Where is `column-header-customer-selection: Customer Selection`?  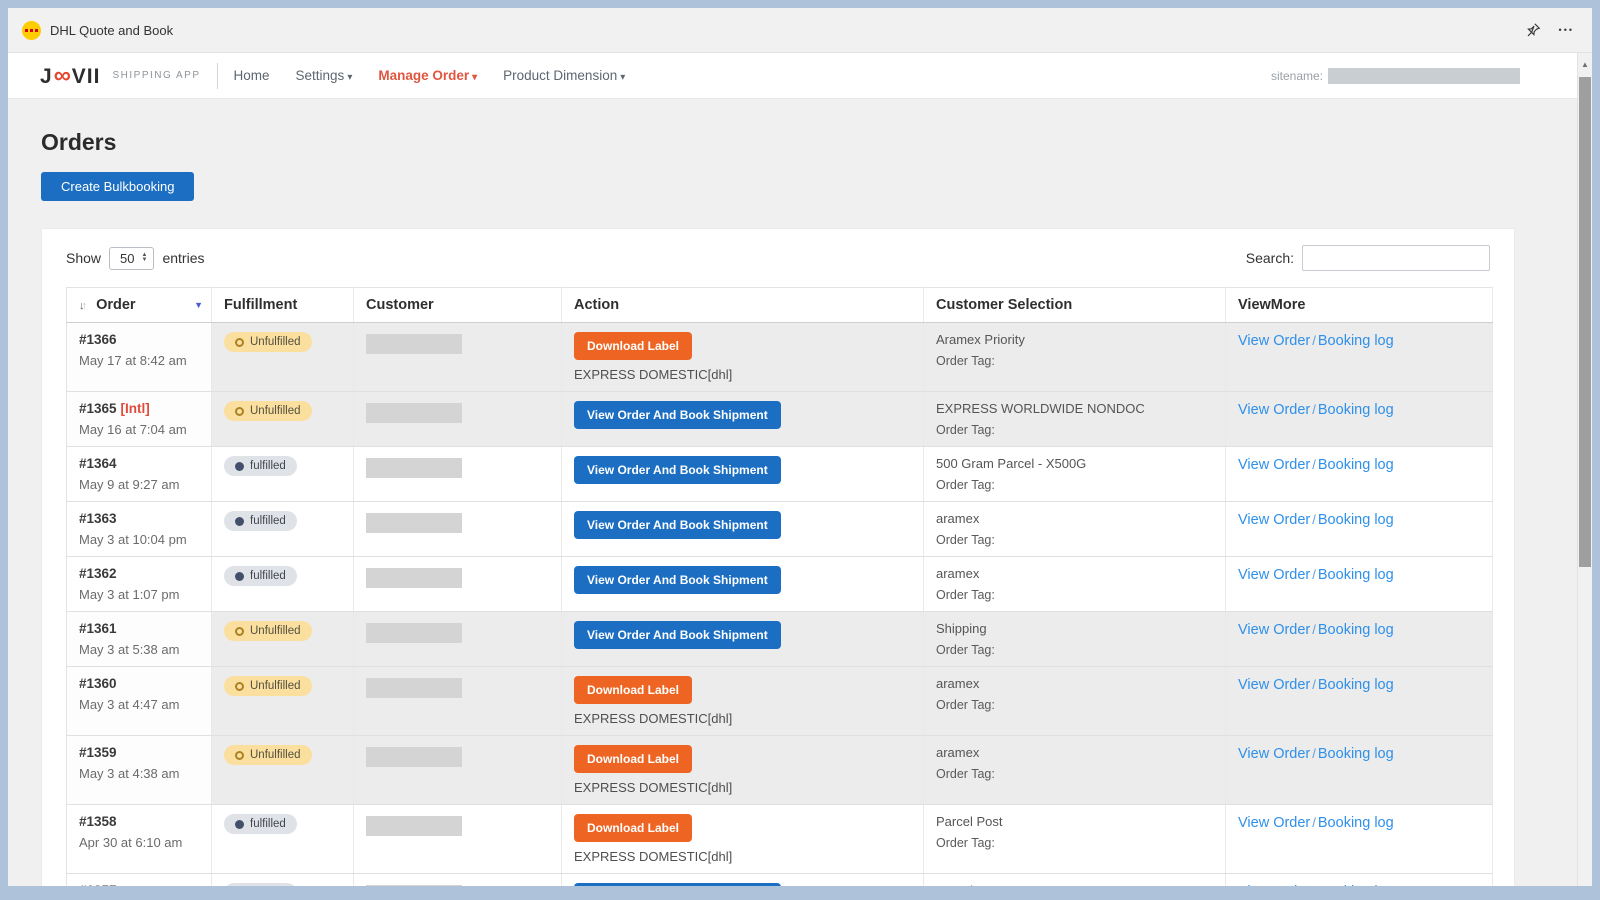 column-header-customer-selection: Customer Selection is located at coordinates (1074, 305).